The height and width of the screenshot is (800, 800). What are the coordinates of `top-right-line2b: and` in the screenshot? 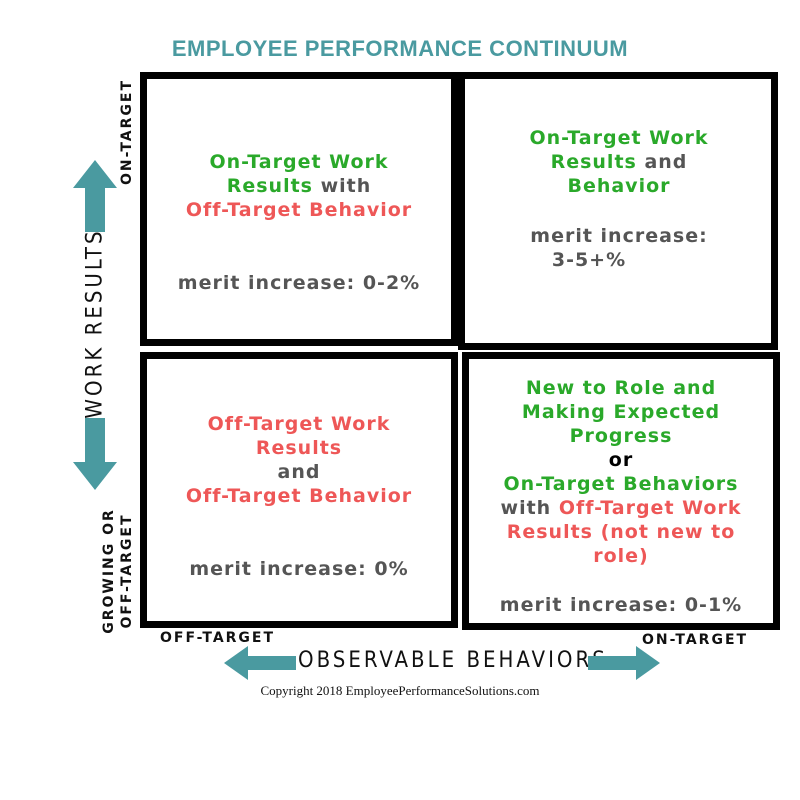 It's located at (662, 162).